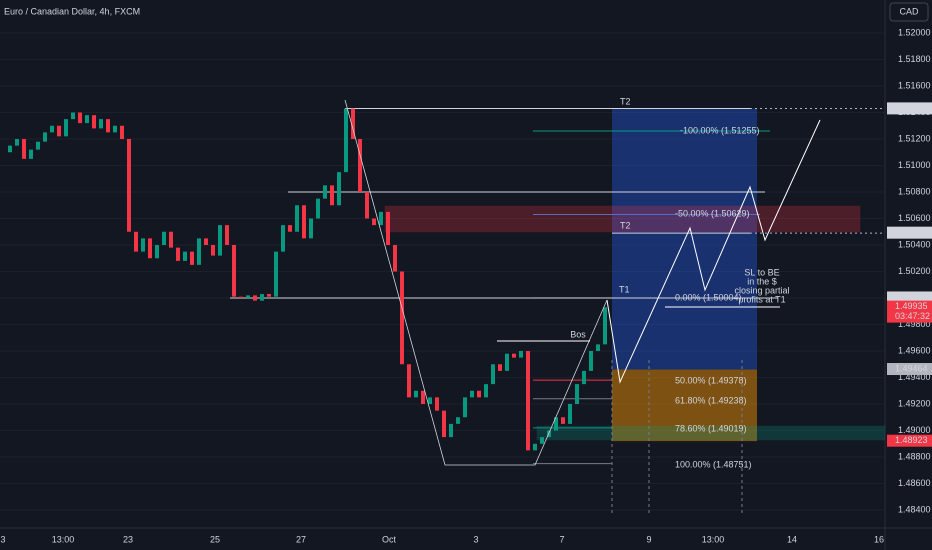  I want to click on projection, so click(713, 251).